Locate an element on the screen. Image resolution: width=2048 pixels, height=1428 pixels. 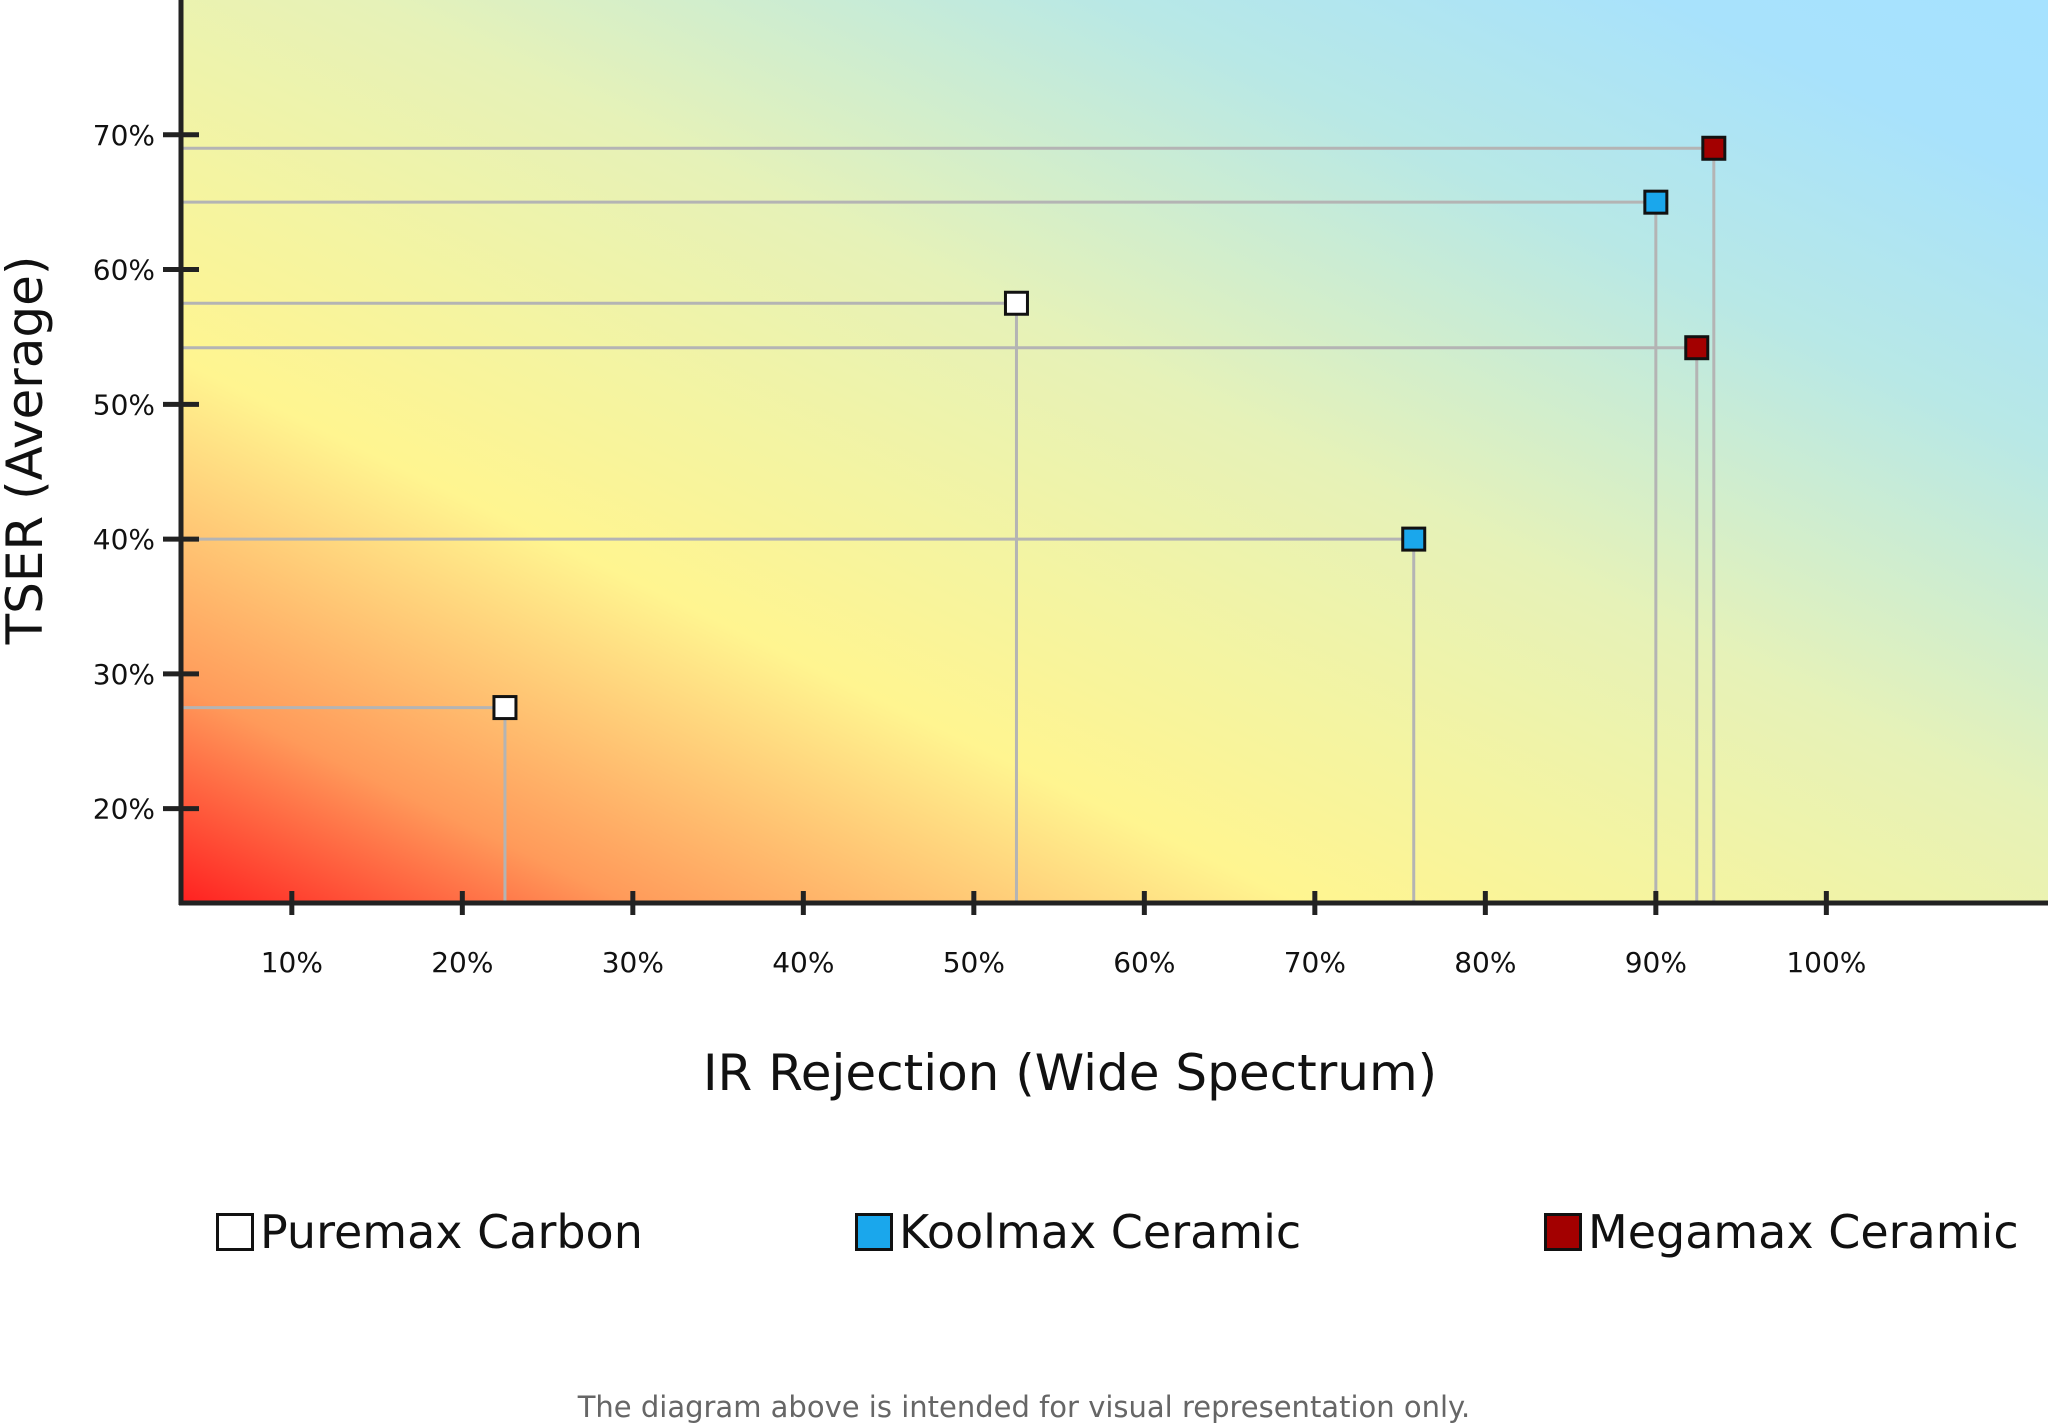
y-tick-label: 20% is located at coordinates (124, 809).